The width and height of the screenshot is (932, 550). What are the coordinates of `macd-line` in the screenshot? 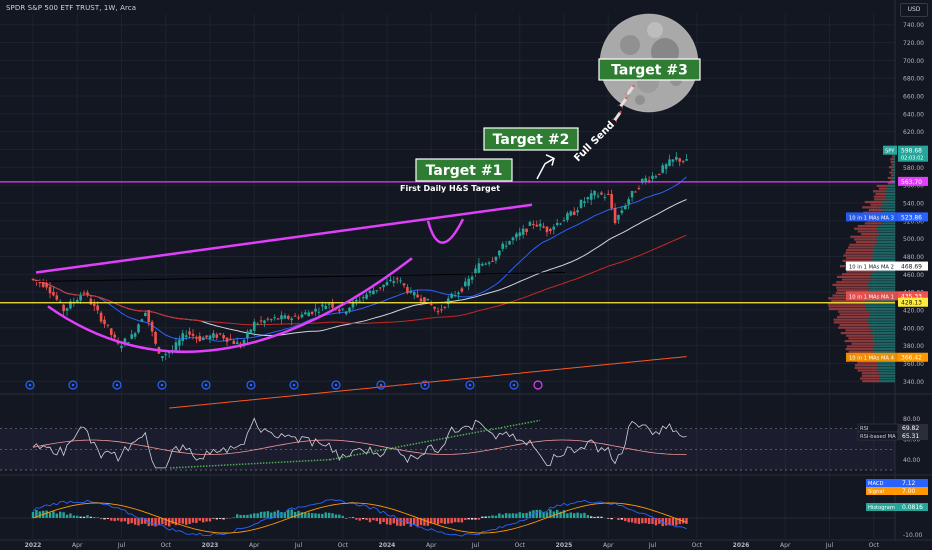 It's located at (359, 518).